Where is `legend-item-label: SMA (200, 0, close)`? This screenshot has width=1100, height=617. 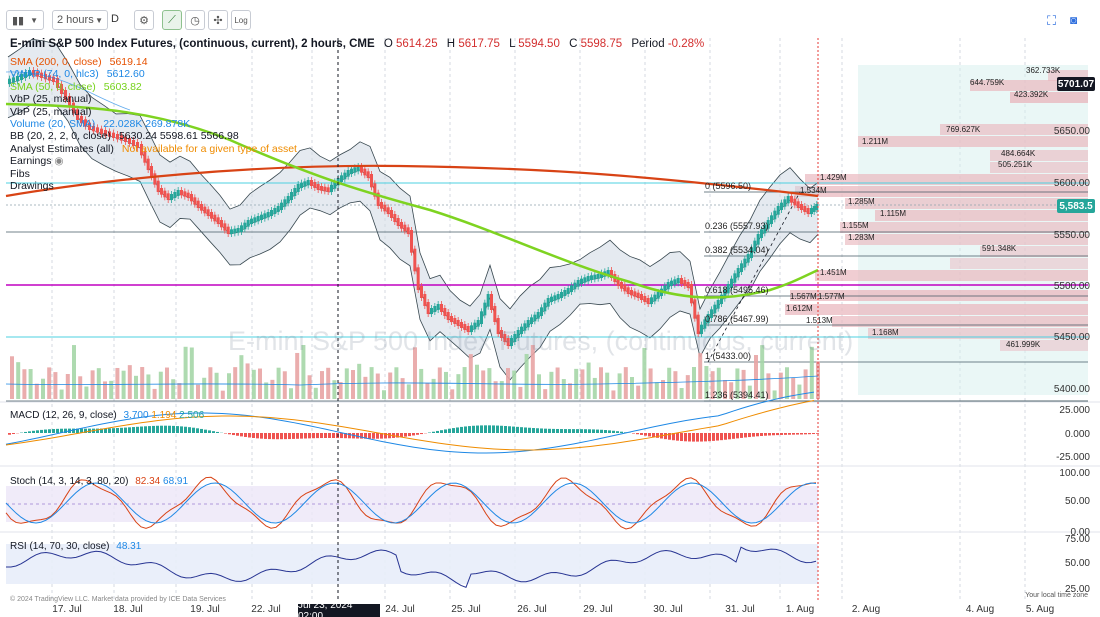 legend-item-label: SMA (200, 0, close) is located at coordinates (56, 62).